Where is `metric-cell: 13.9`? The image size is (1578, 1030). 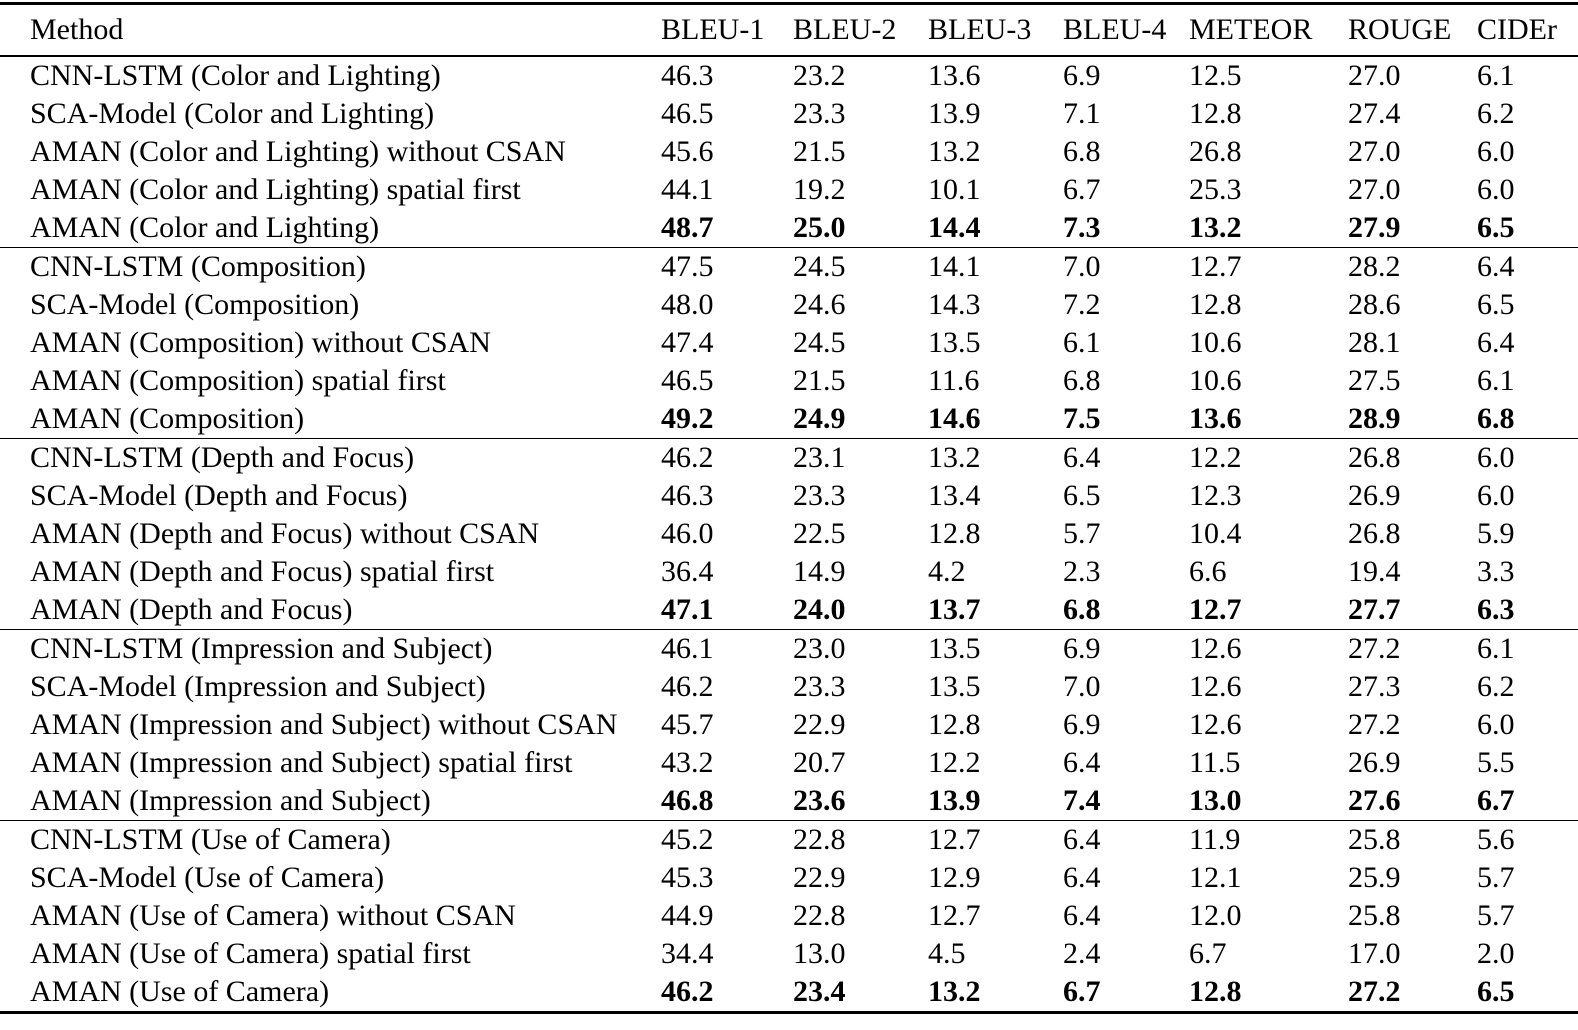
metric-cell: 13.9 is located at coordinates (954, 800).